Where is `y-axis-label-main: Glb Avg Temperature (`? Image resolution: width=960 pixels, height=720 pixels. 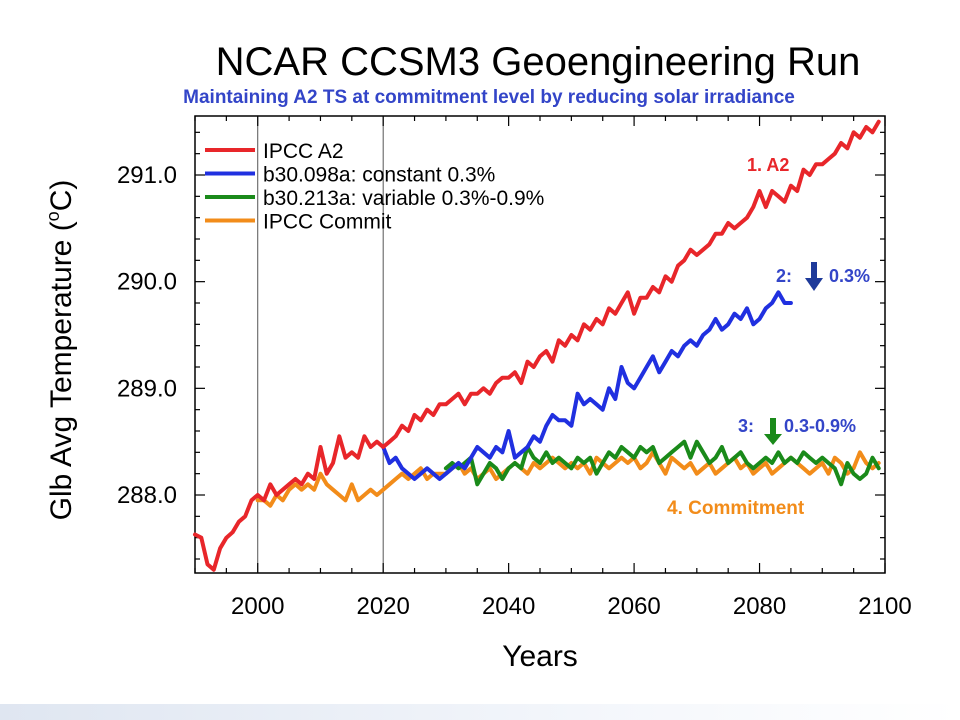 y-axis-label-main: Glb Avg Temperature ( is located at coordinates (61, 370).